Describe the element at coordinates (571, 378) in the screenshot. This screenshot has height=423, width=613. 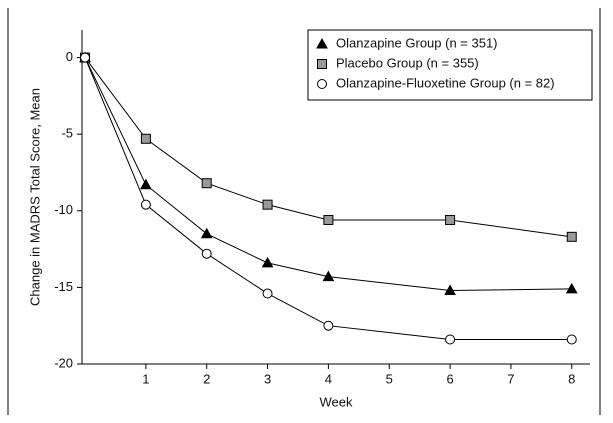
I see `x-tick-label: 8` at that location.